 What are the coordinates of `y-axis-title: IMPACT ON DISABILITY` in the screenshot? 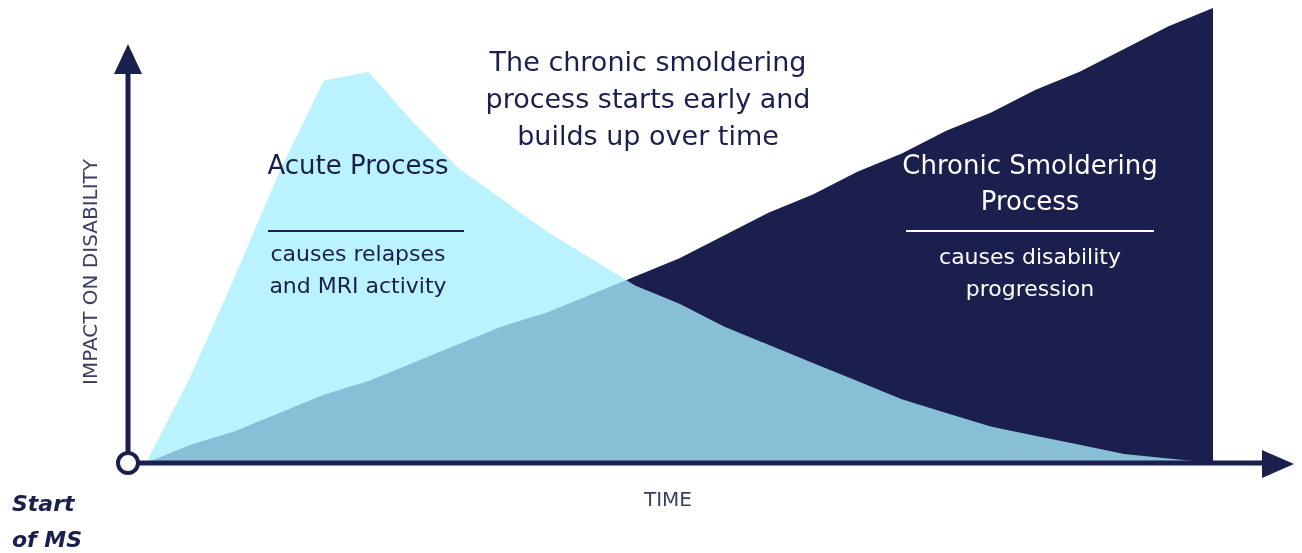 It's located at (90, 272).